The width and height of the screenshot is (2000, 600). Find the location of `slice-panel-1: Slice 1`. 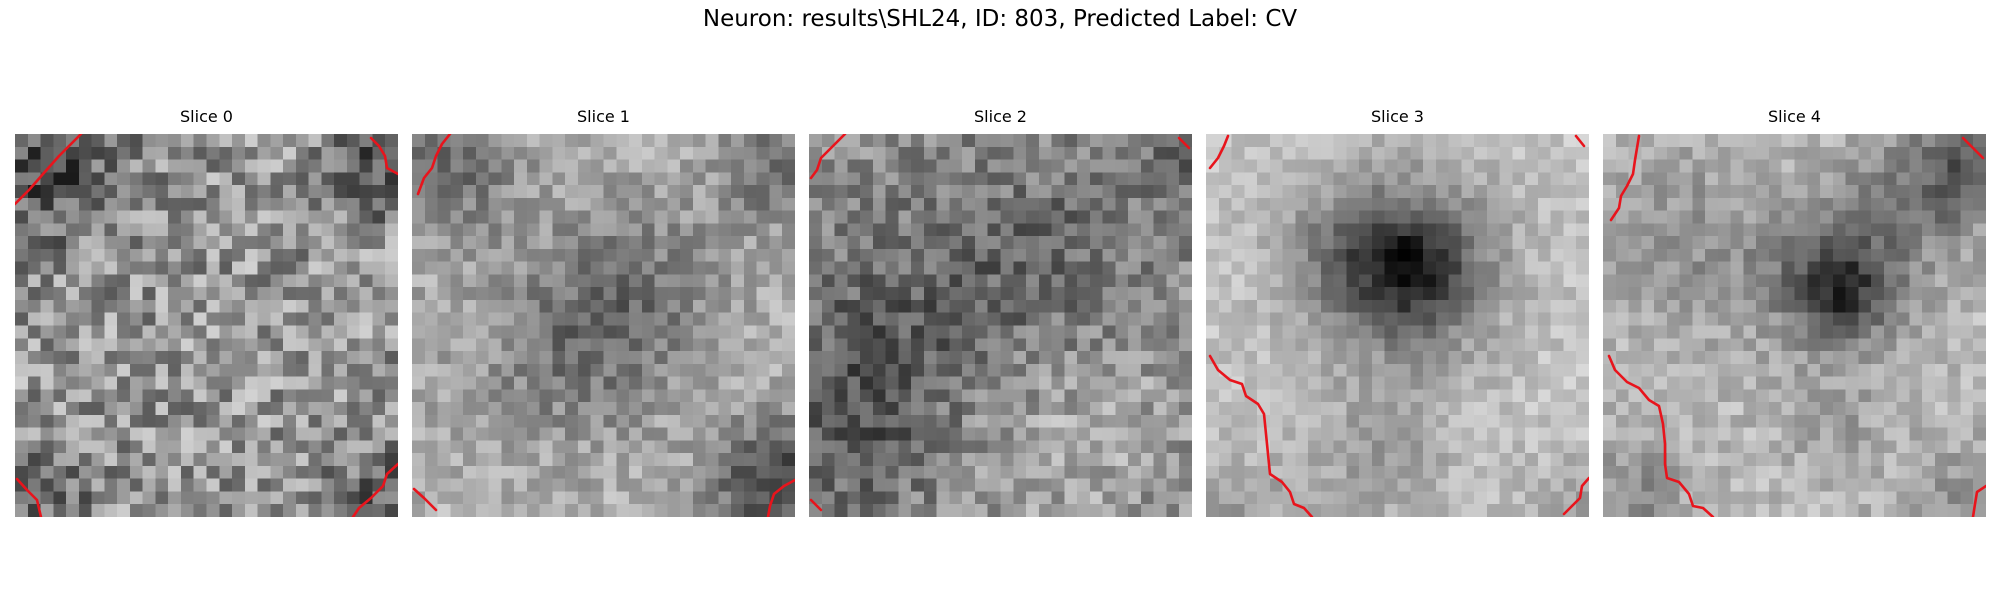

slice-panel-1: Slice 1 is located at coordinates (603, 312).